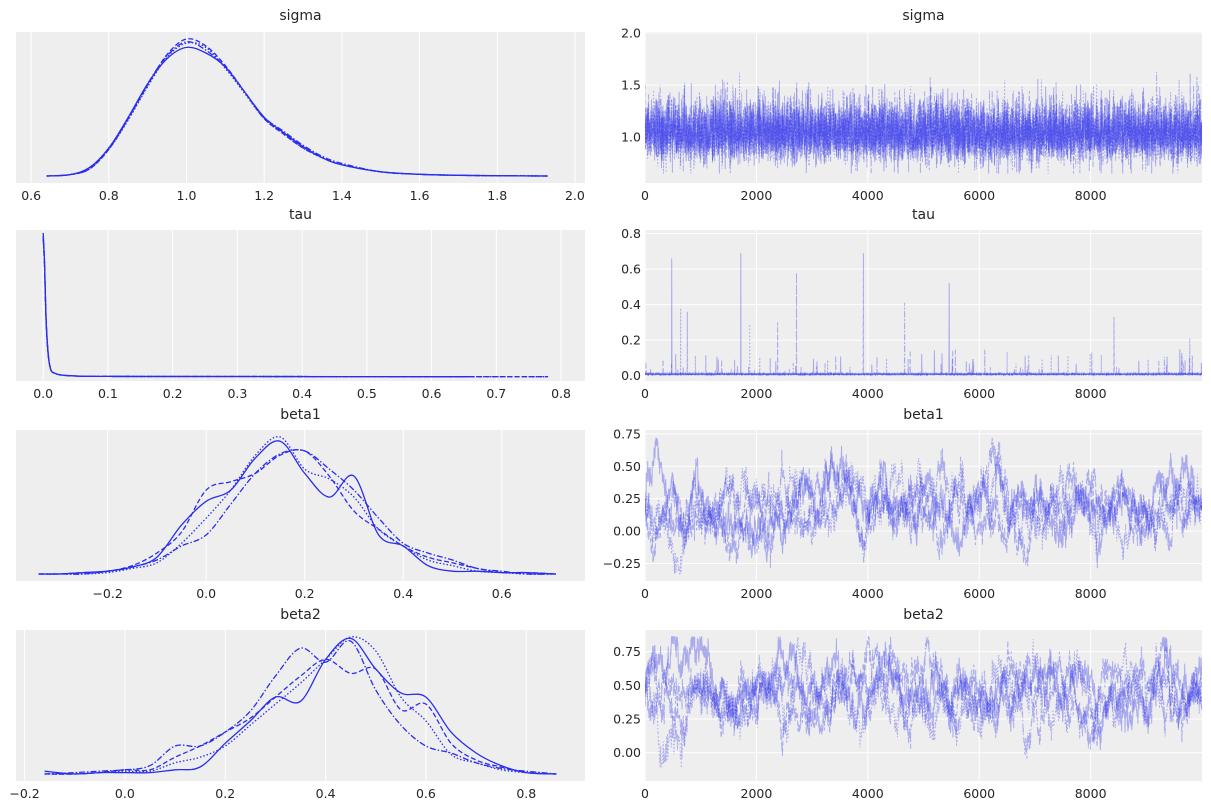 The image size is (1211, 811). What do you see at coordinates (497, 195) in the screenshot?
I see `x-tick-label: 1.8` at bounding box center [497, 195].